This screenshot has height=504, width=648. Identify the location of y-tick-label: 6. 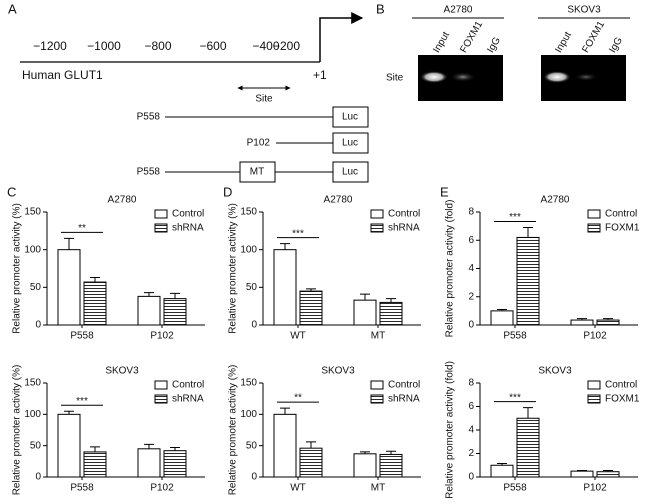
(471, 406).